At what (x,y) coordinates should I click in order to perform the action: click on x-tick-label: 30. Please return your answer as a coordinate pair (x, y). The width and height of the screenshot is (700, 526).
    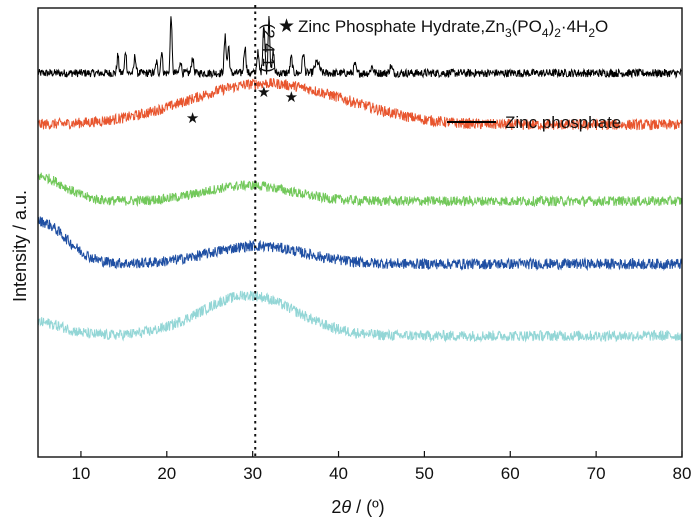
    Looking at the image, I should click on (252, 473).